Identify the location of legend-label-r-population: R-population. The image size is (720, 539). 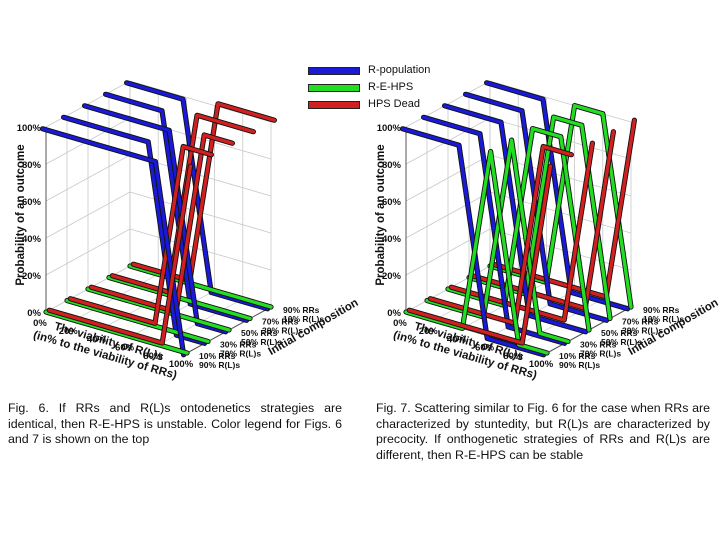
(399, 70).